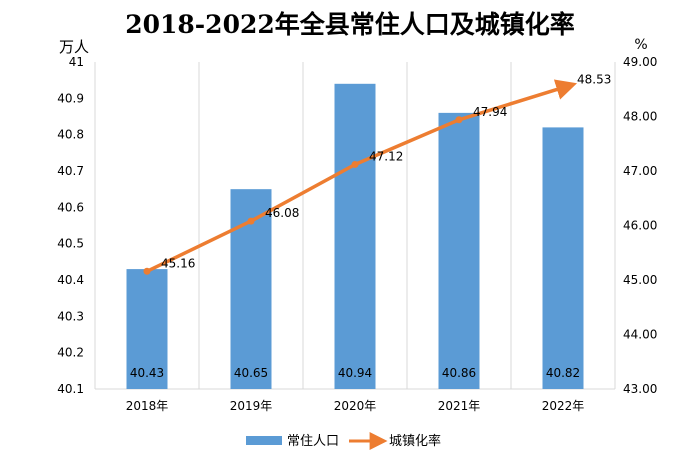  What do you see at coordinates (70, 225) in the screenshot?
I see `left-axis-ticks: 40.1 40.2 40.3 40.4 40.5 40.6 40.7 40.8 40.9 41` at bounding box center [70, 225].